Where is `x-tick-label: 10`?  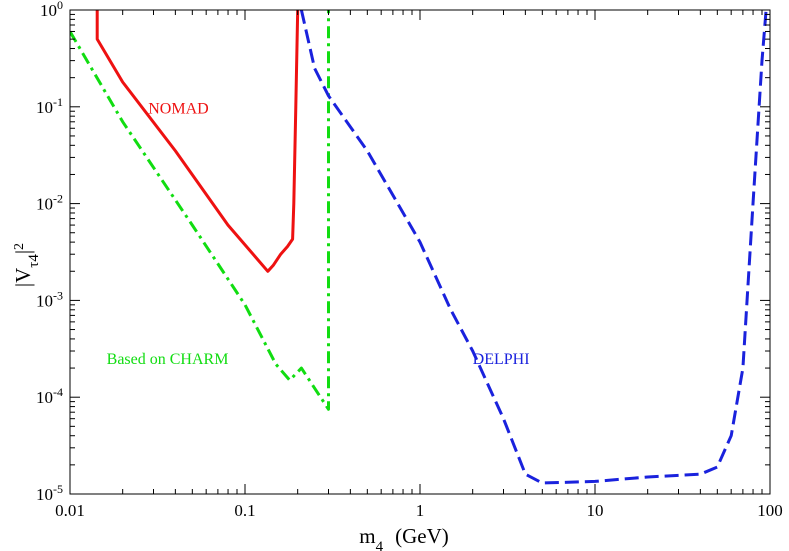
x-tick-label: 10 is located at coordinates (595, 510).